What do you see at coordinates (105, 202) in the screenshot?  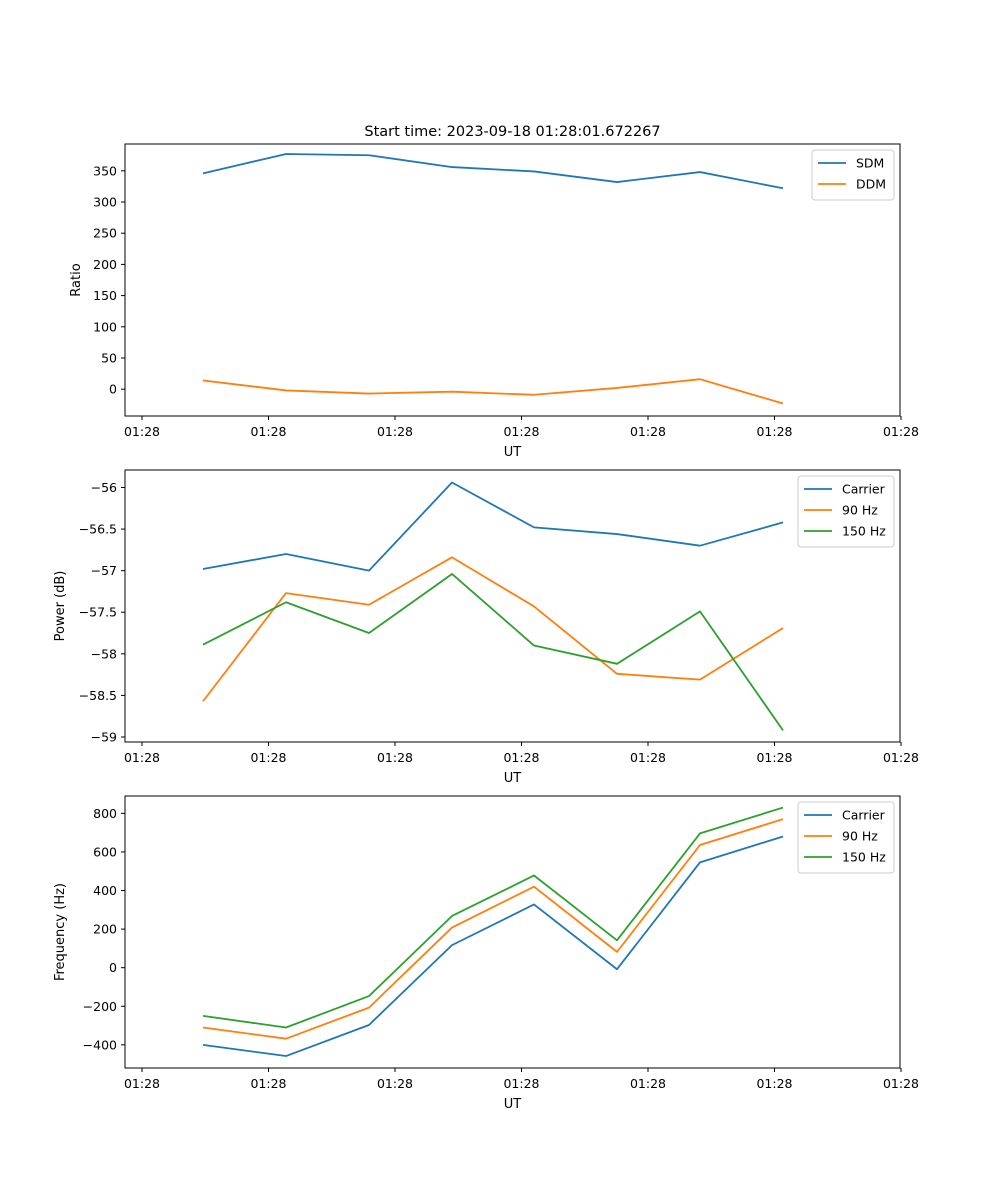 I see `y-tick-label: 300` at bounding box center [105, 202].